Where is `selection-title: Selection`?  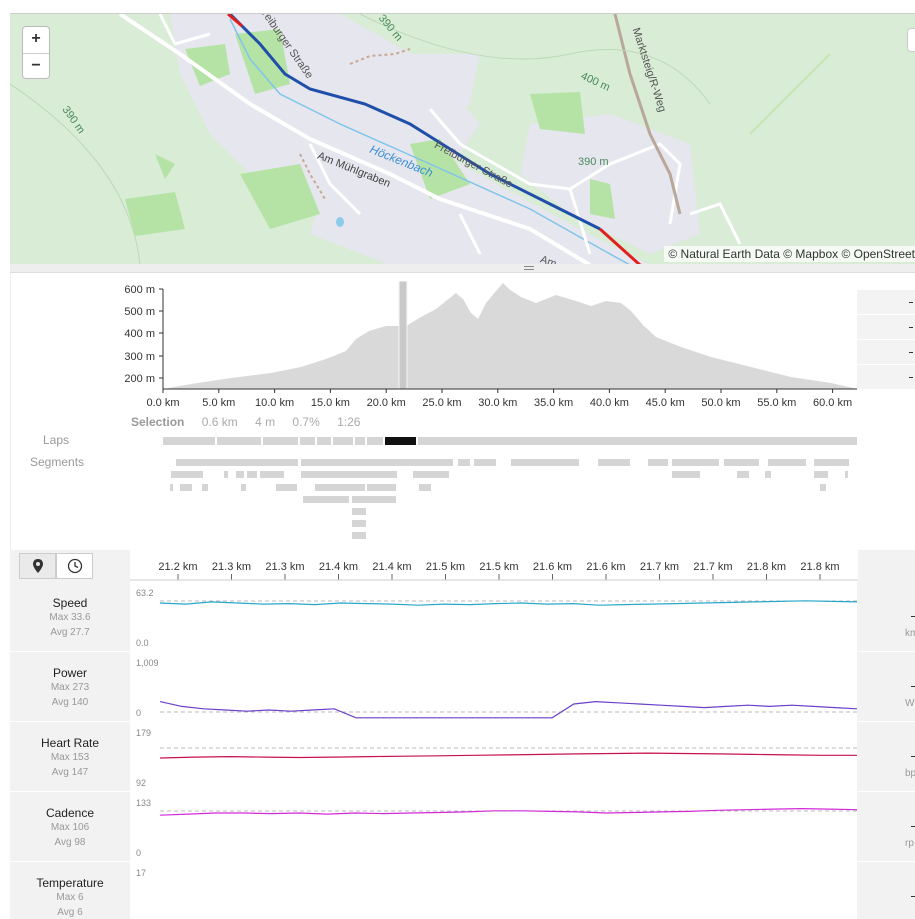
selection-title: Selection is located at coordinates (158, 422).